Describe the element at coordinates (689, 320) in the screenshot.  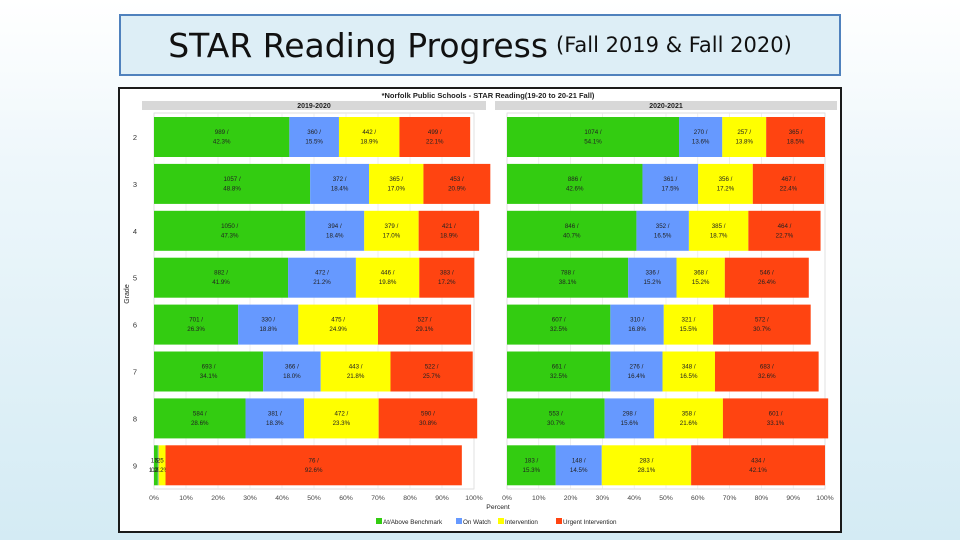
I see `data-label: 321 /` at that location.